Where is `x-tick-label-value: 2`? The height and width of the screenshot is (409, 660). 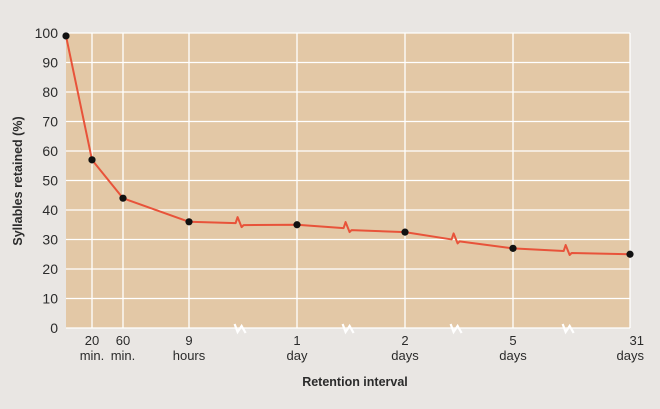
x-tick-label-value: 2 is located at coordinates (404, 340).